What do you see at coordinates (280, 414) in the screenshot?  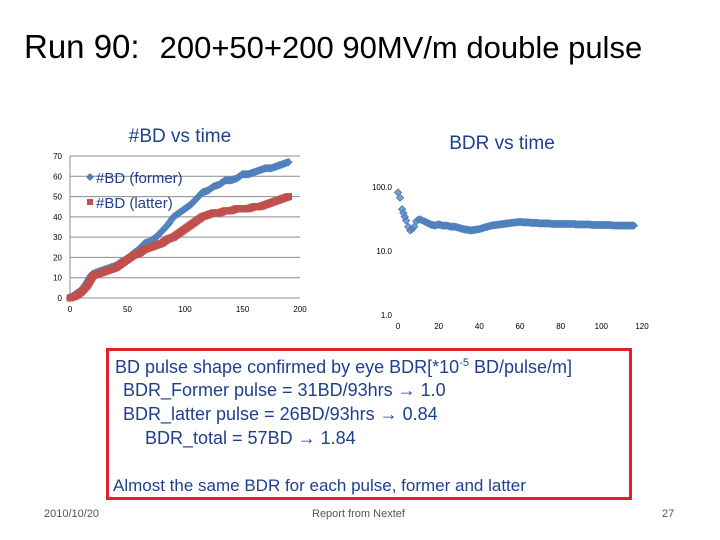 I see `note-line-3: BDR_latter pulse = 26BD/93hrs → 0.84` at bounding box center [280, 414].